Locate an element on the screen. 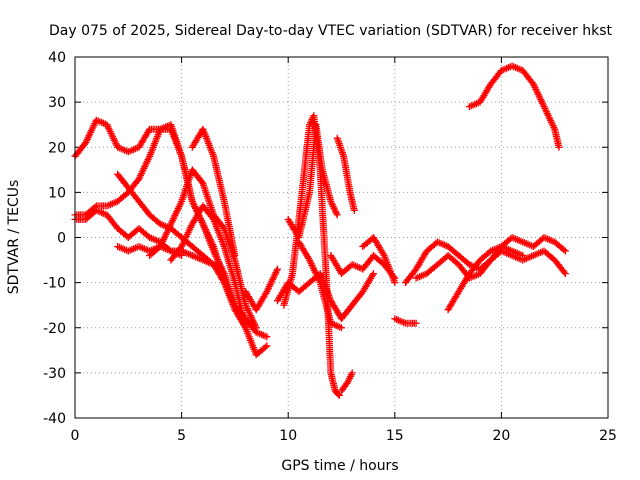 This screenshot has width=640, height=480. y-tick-label: 20 is located at coordinates (57, 148).